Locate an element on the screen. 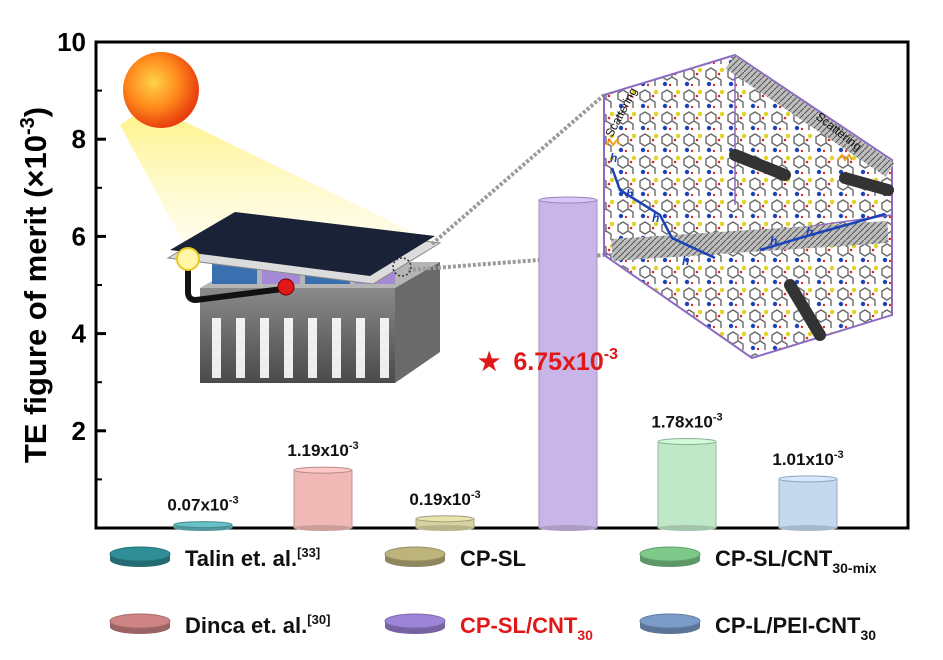 The height and width of the screenshot is (660, 943). legend-label: Dinca et. al.[30] is located at coordinates (257, 625).